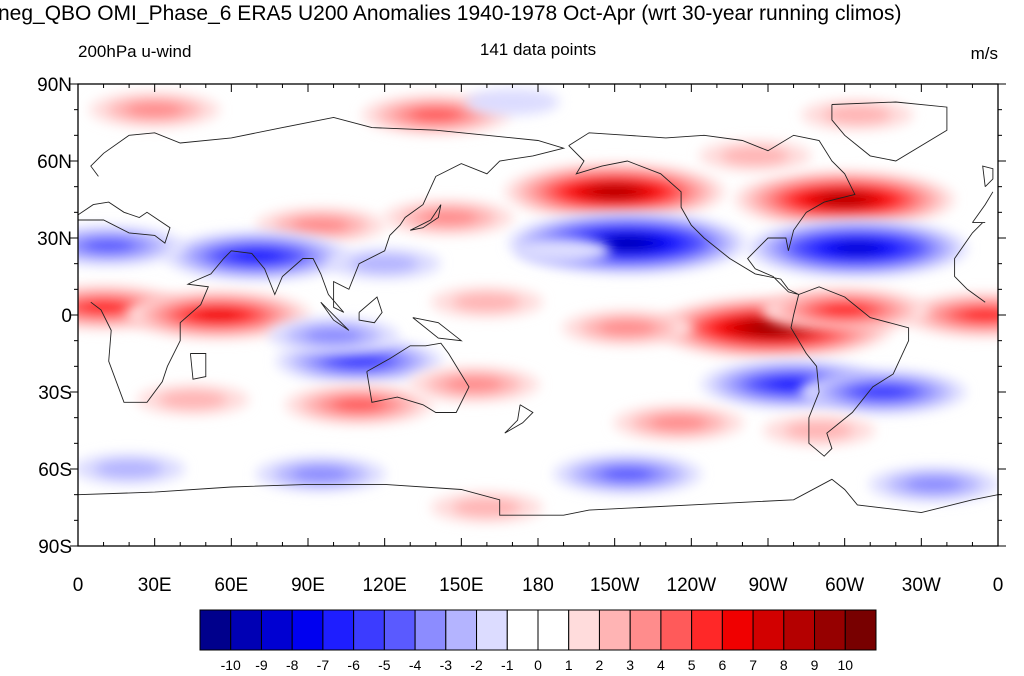 This screenshot has height=676, width=1024. Describe the element at coordinates (54, 85) in the screenshot. I see `lat-label: 90N` at that location.